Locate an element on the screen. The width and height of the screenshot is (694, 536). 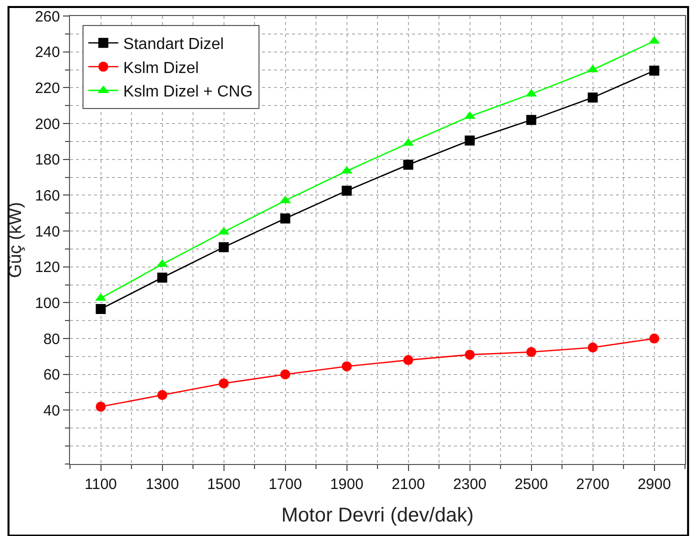
x-tick-label: 2300 is located at coordinates (469, 484).